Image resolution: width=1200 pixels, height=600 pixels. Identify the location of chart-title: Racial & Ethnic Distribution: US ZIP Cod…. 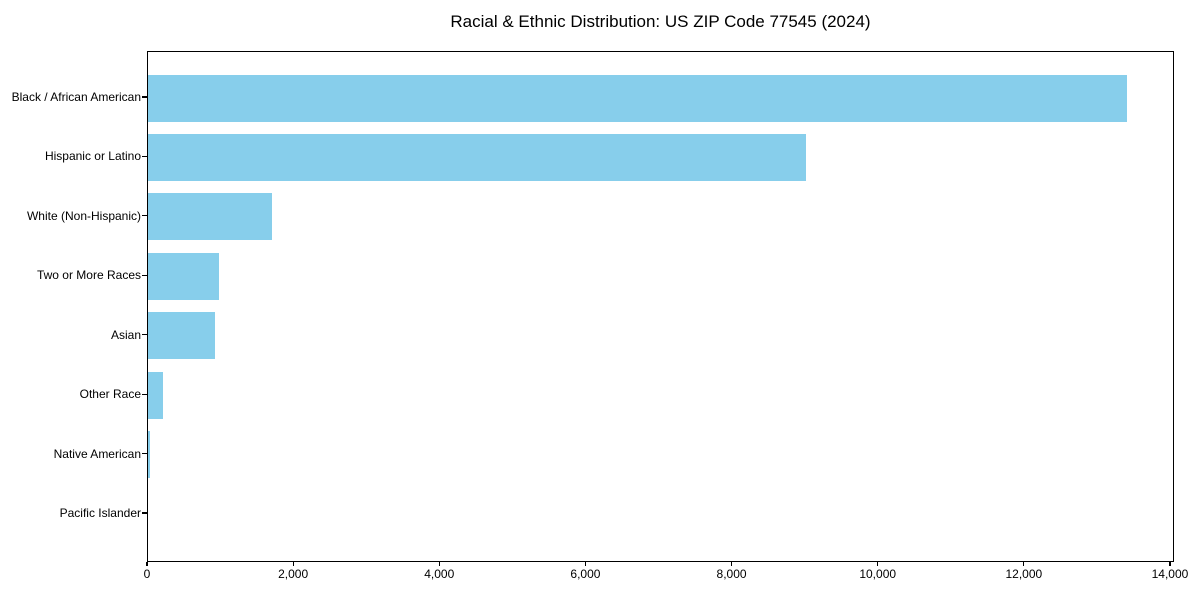
(660, 21).